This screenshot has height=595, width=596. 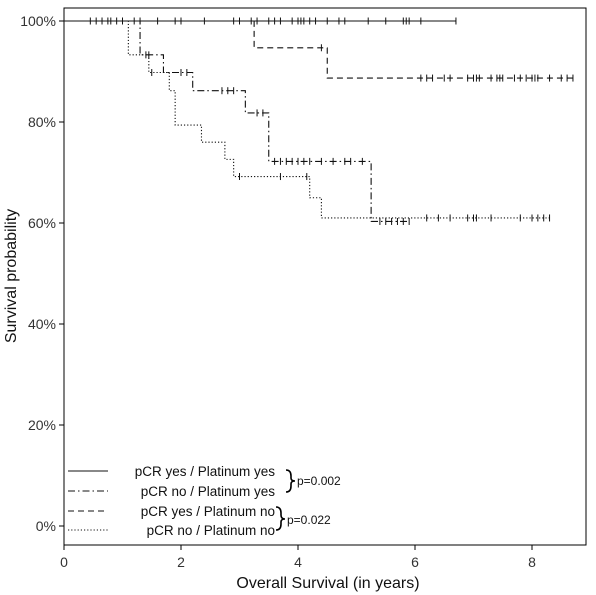 What do you see at coordinates (205, 471) in the screenshot?
I see `legend-label: pCR yes / Platinum yes` at bounding box center [205, 471].